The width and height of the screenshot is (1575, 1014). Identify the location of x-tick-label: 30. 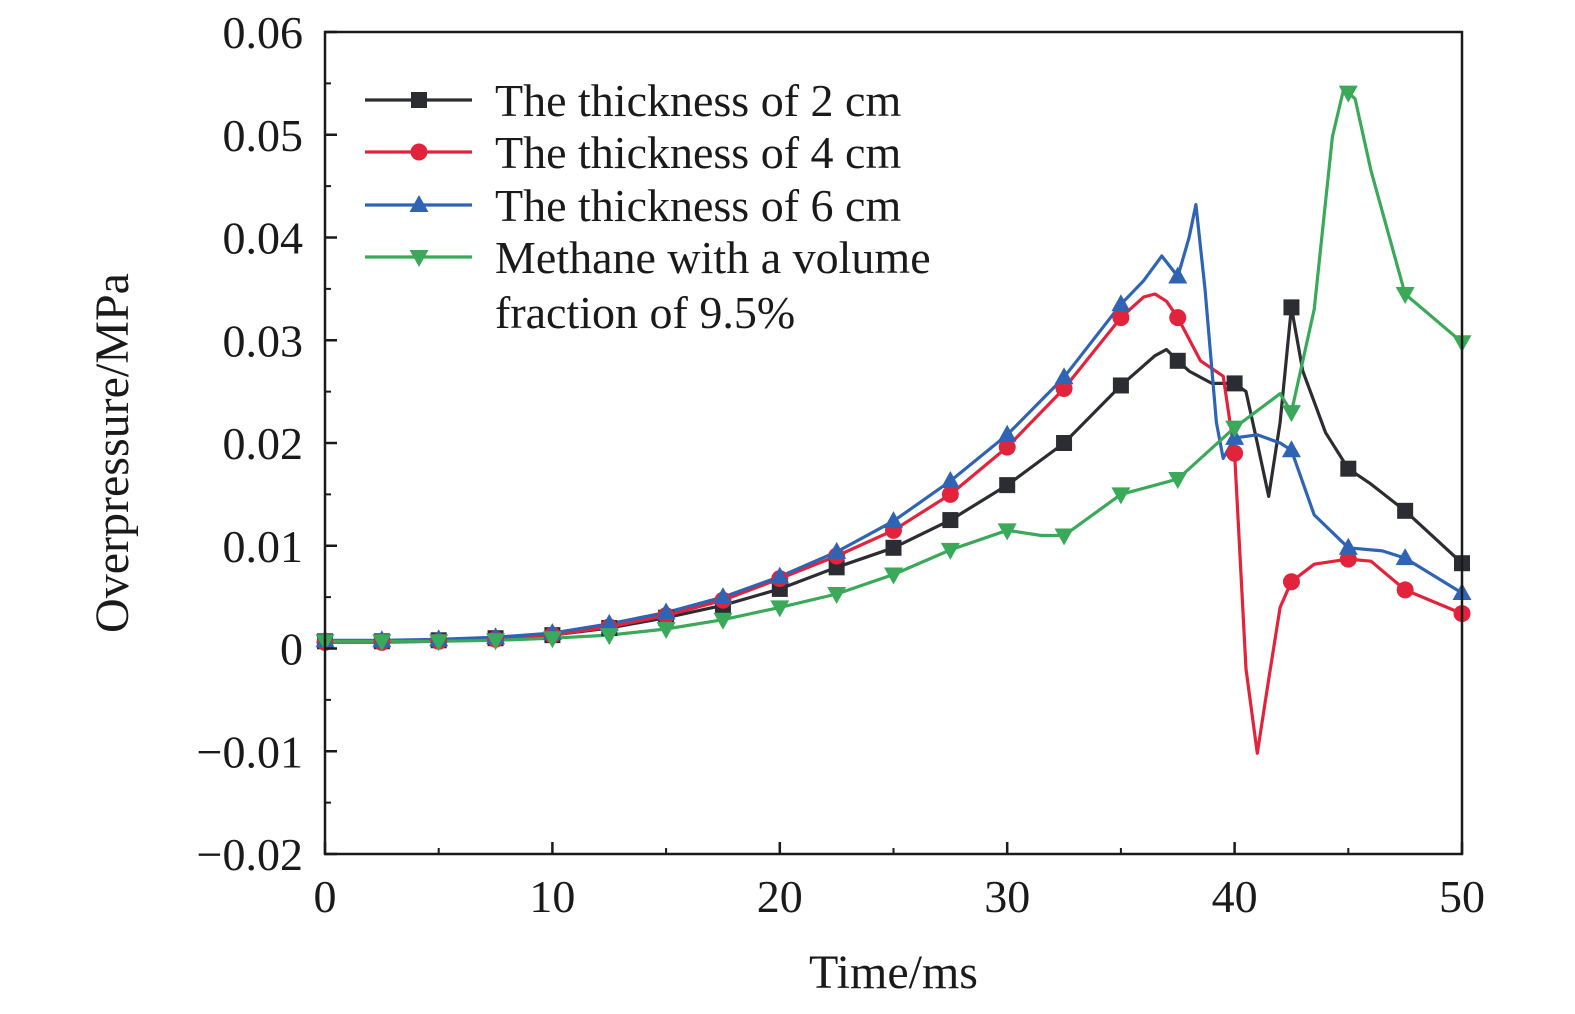
(1007, 896).